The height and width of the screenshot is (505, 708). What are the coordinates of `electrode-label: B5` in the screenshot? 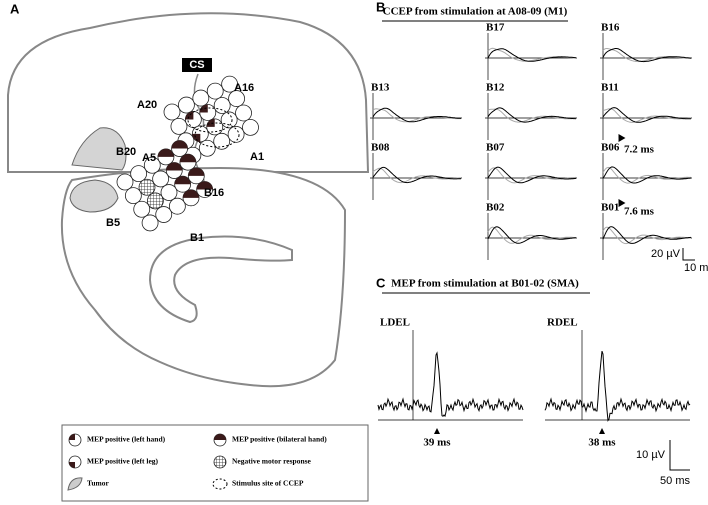 It's located at (113, 223).